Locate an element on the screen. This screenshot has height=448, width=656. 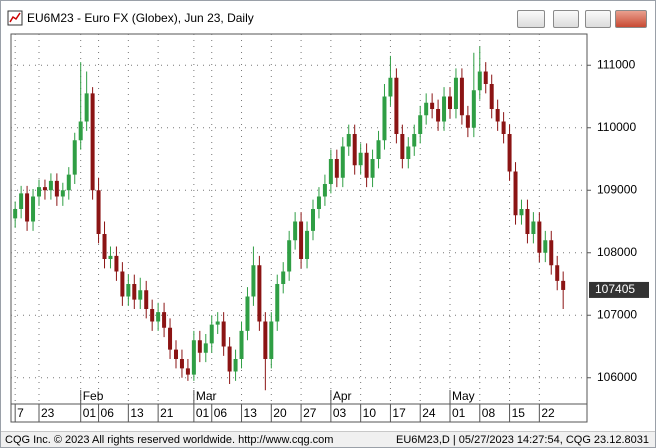
window-title: EU6M23 - Euro FX (Globex), Jun 23, Daily is located at coordinates (140, 18).